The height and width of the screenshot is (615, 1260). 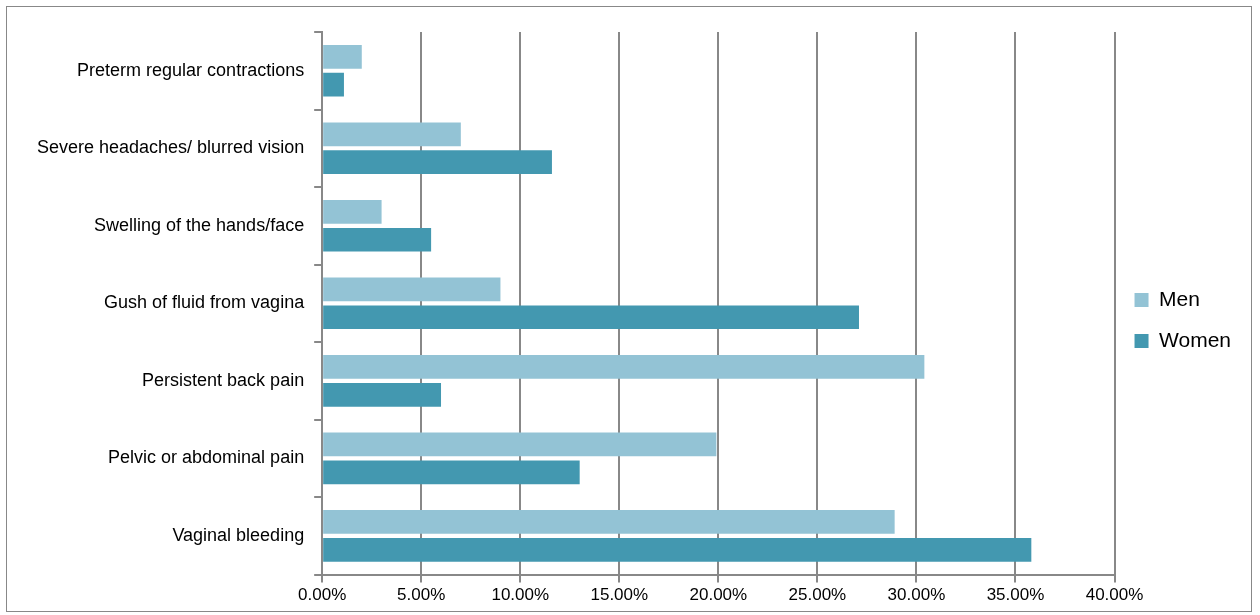 I want to click on x-tick-label: 35.00%, so click(x=1015, y=595).